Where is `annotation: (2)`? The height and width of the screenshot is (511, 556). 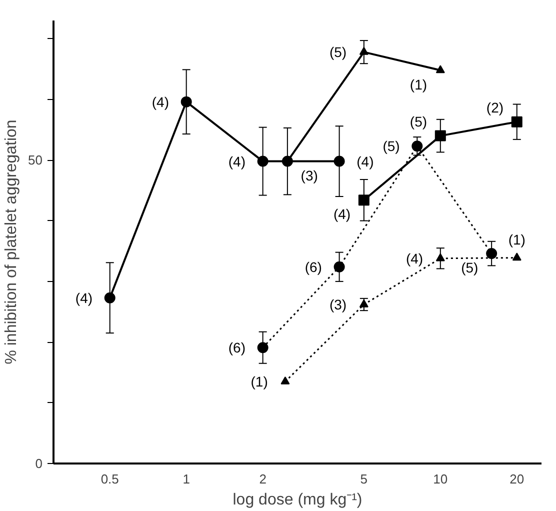 annotation: (2) is located at coordinates (495, 108).